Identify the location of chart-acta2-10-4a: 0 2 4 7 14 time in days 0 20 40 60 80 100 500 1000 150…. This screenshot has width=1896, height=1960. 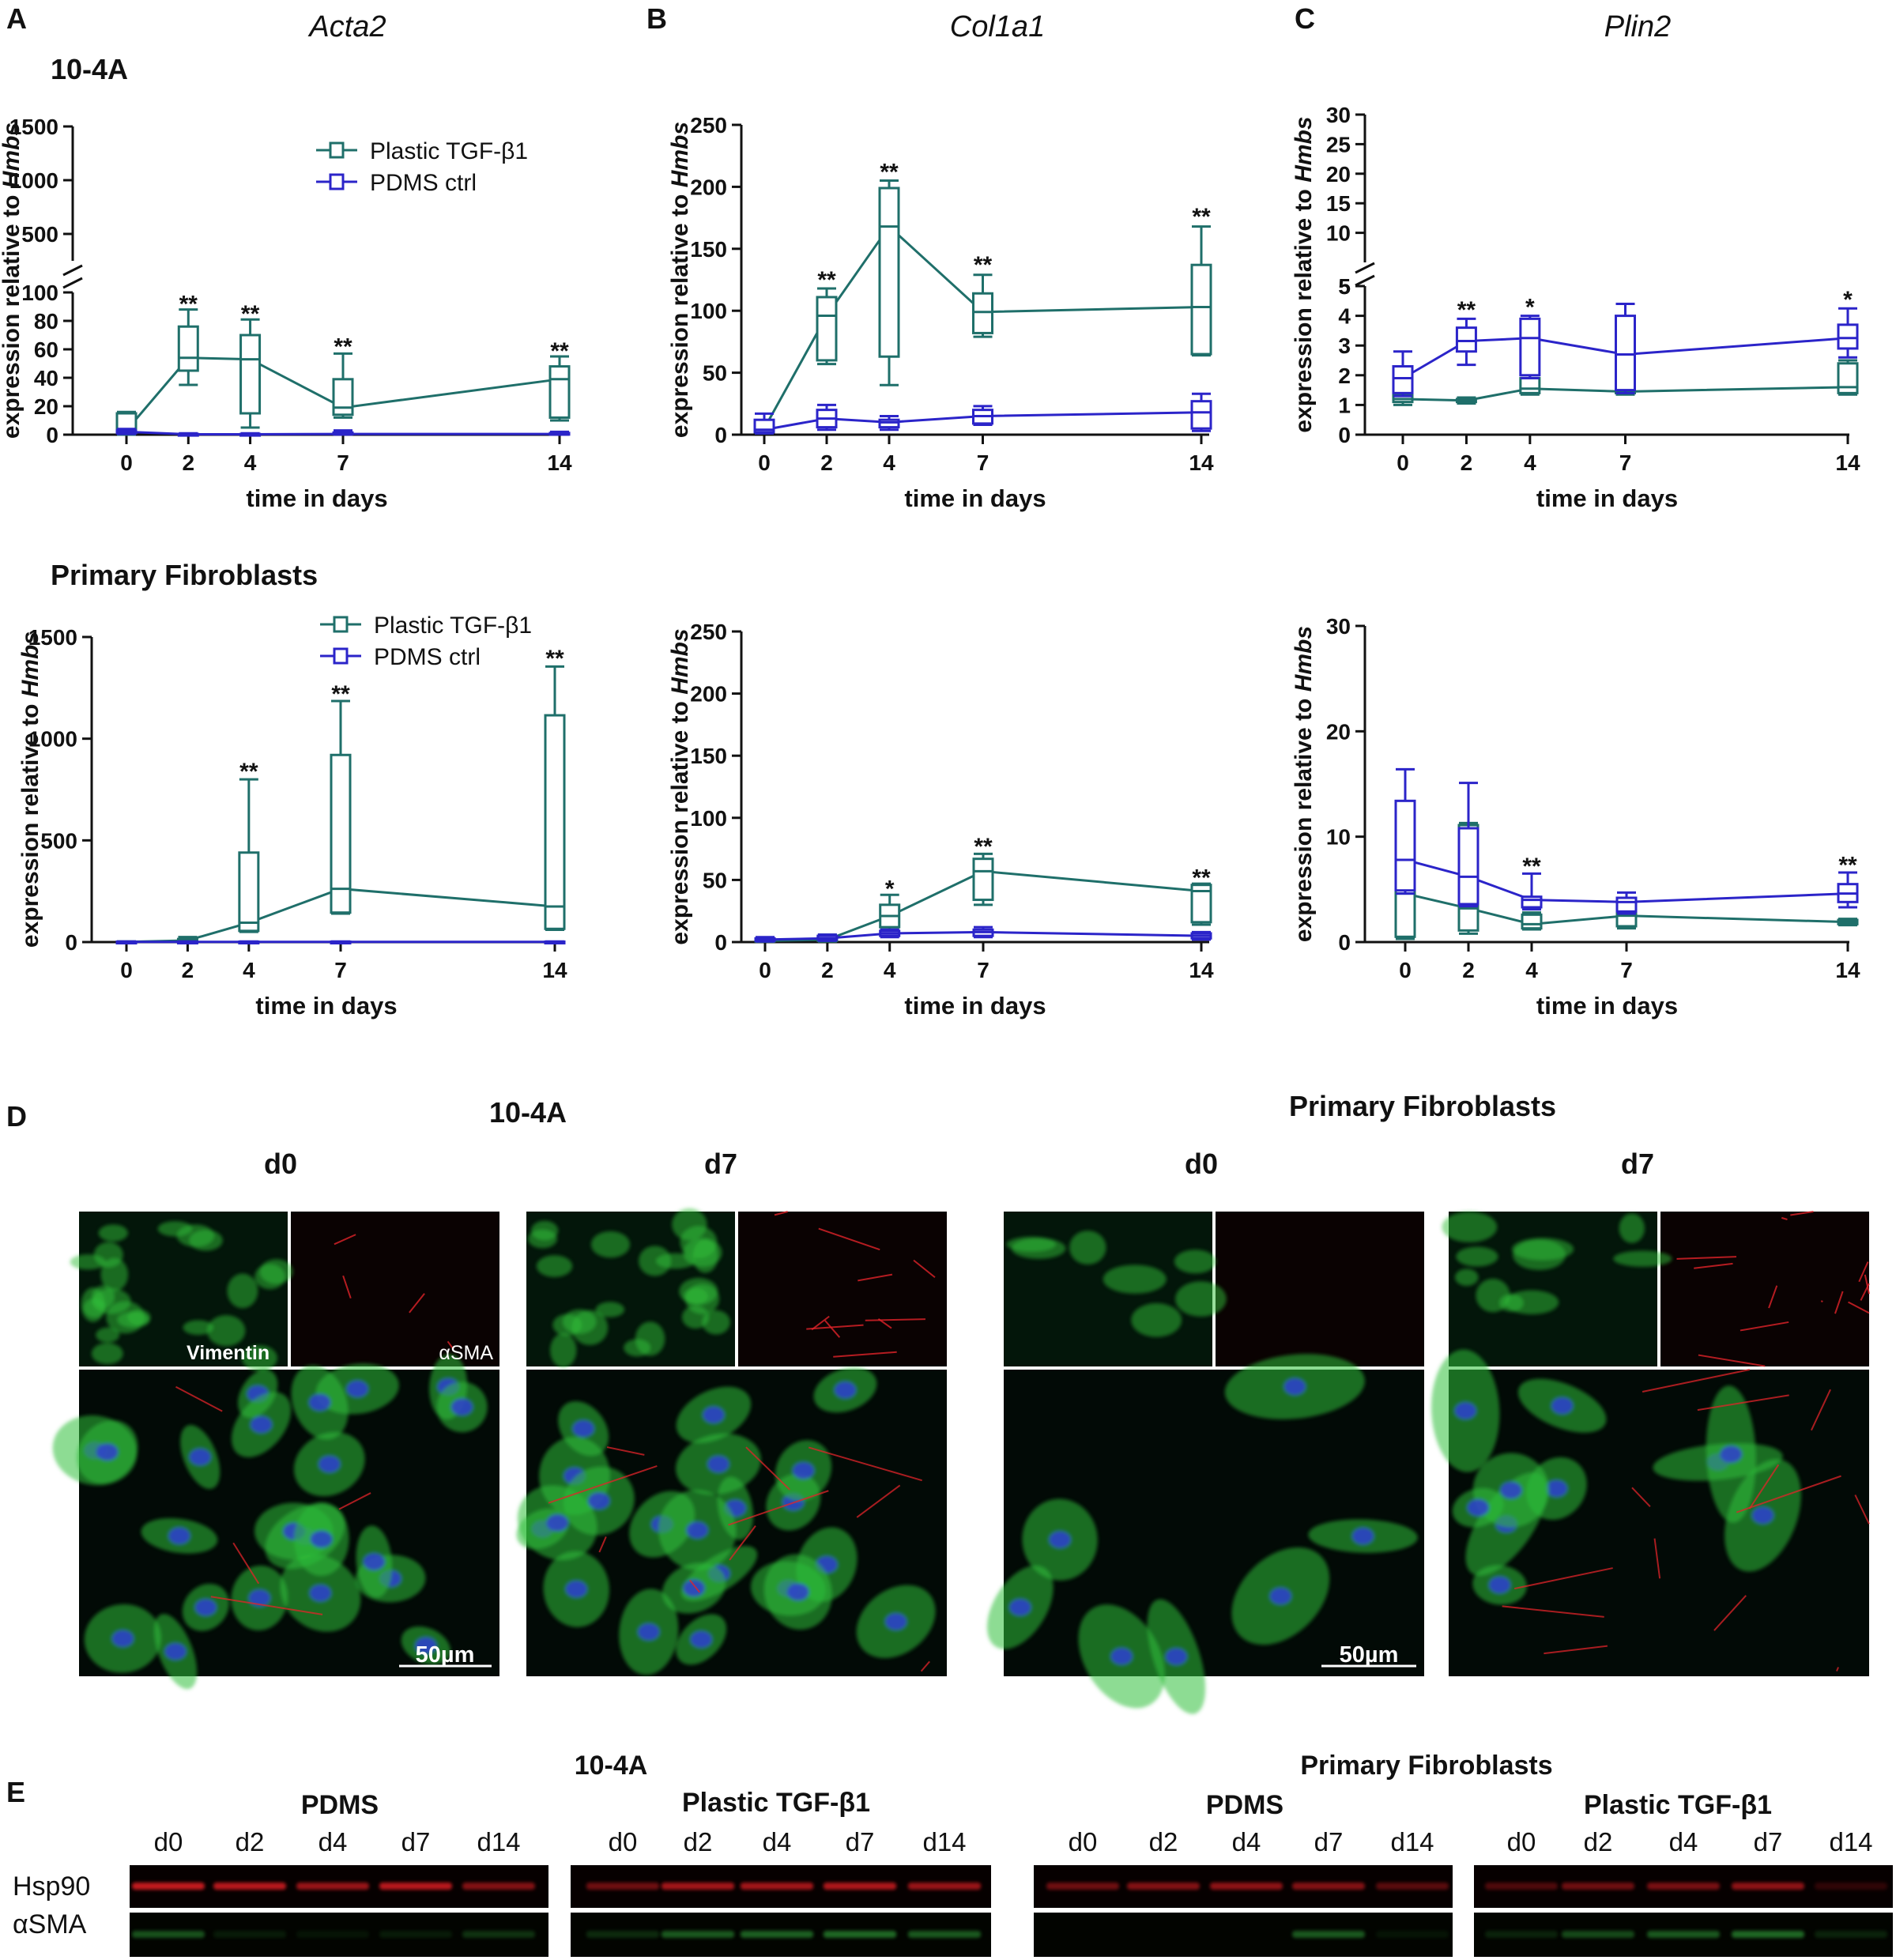
(286, 313).